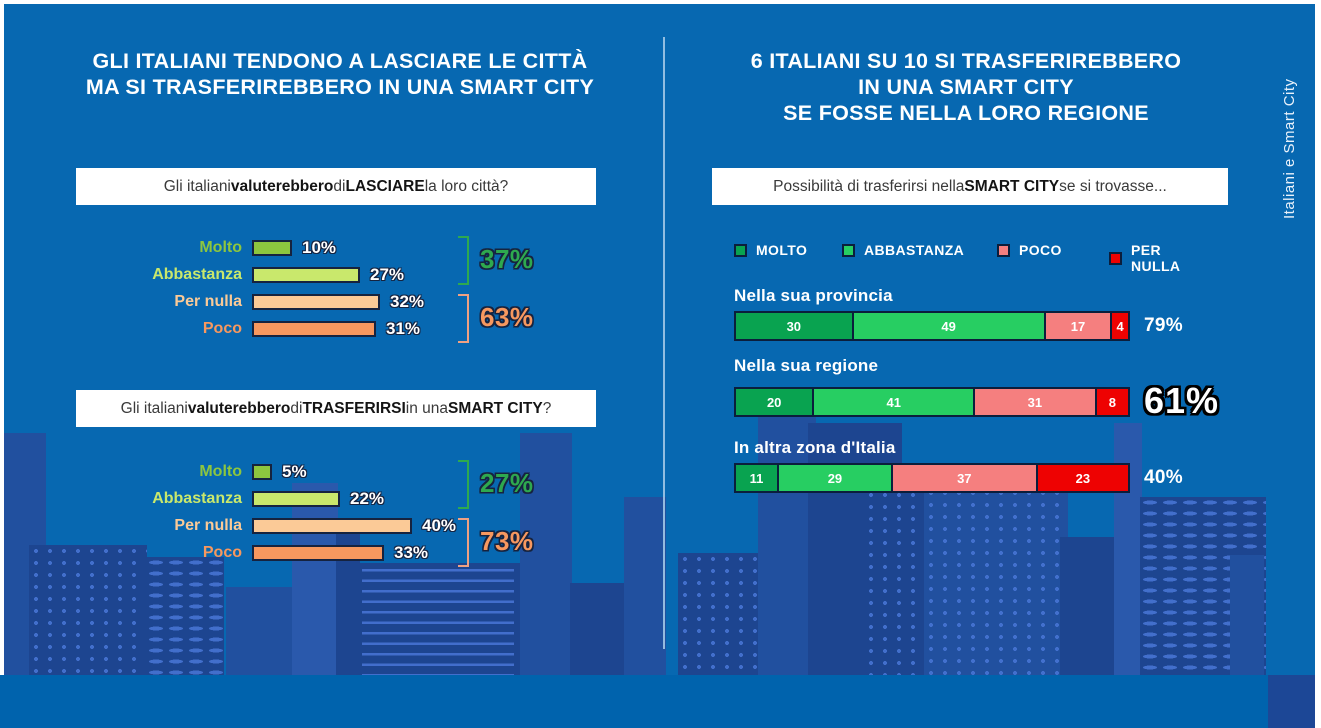 The image size is (1321, 728). What do you see at coordinates (1291, 701) in the screenshot?
I see `footer-accent-block` at bounding box center [1291, 701].